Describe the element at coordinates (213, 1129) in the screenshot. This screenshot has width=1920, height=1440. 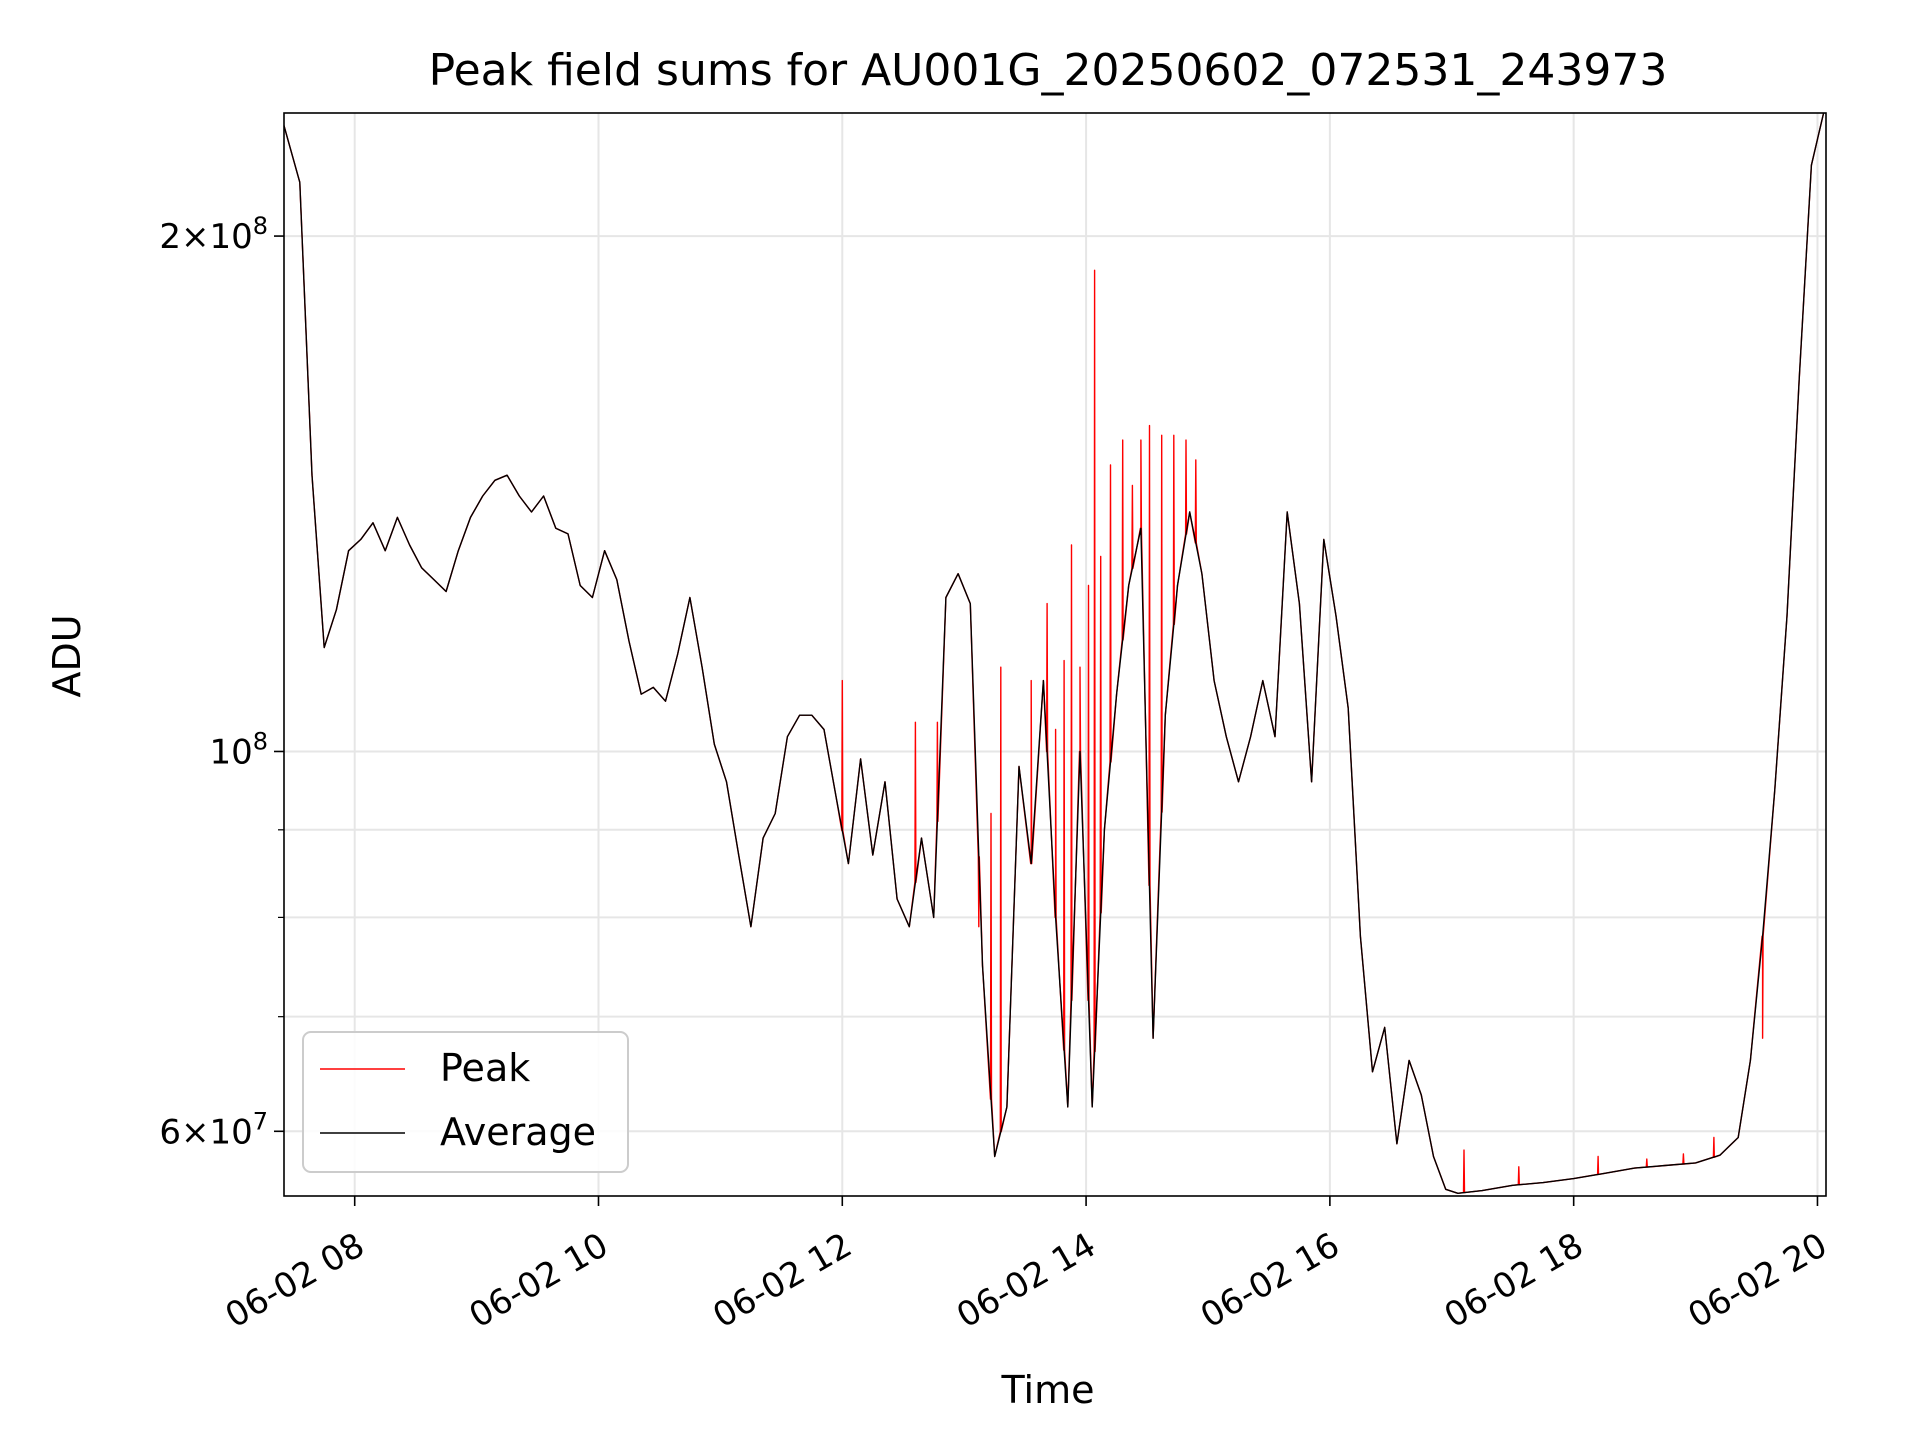
I see `y-tick-label: 6×107` at that location.